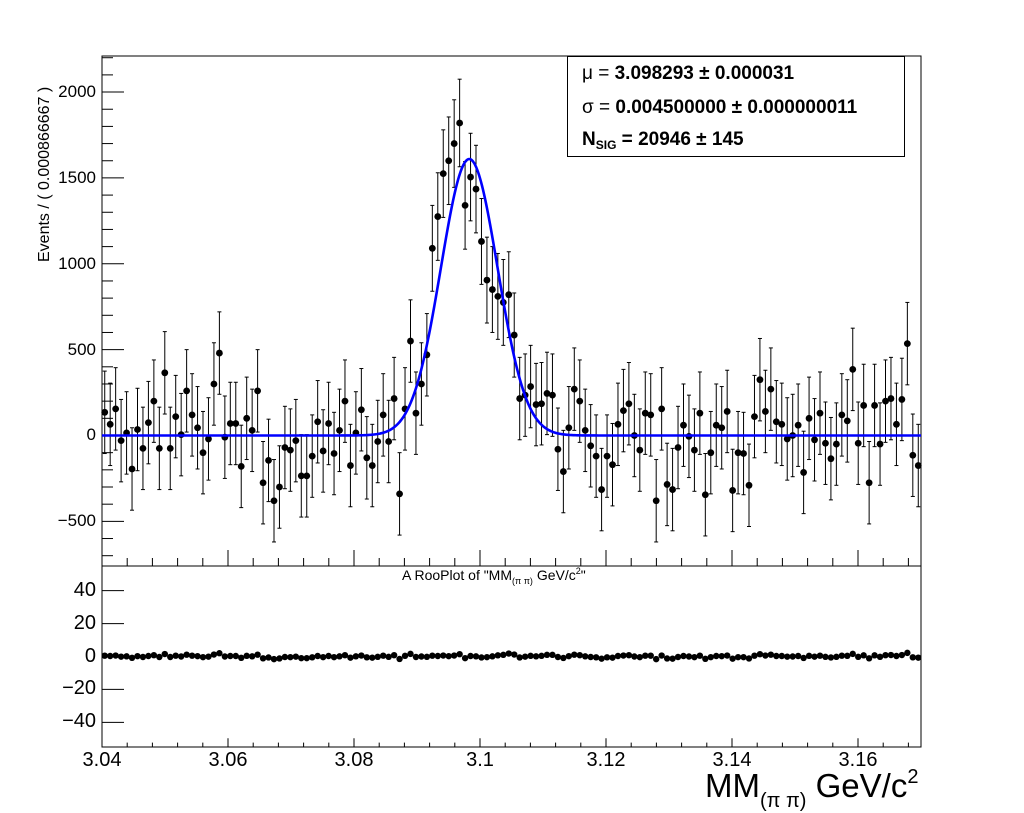 This screenshot has height=813, width=1024. Describe the element at coordinates (77, 263) in the screenshot. I see `y-tick-label: 1000` at that location.